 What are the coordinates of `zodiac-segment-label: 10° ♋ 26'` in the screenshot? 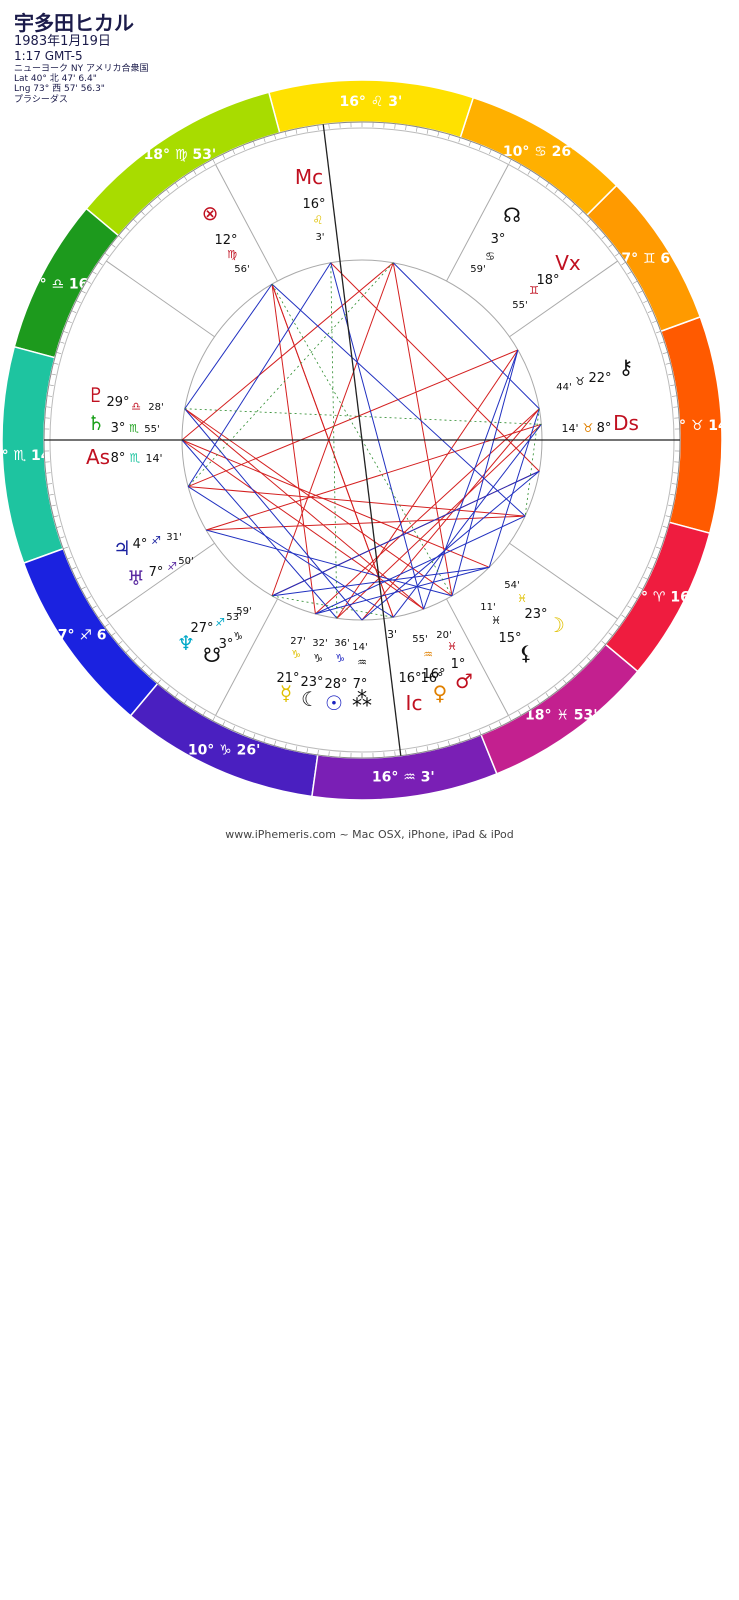 It's located at (539, 152).